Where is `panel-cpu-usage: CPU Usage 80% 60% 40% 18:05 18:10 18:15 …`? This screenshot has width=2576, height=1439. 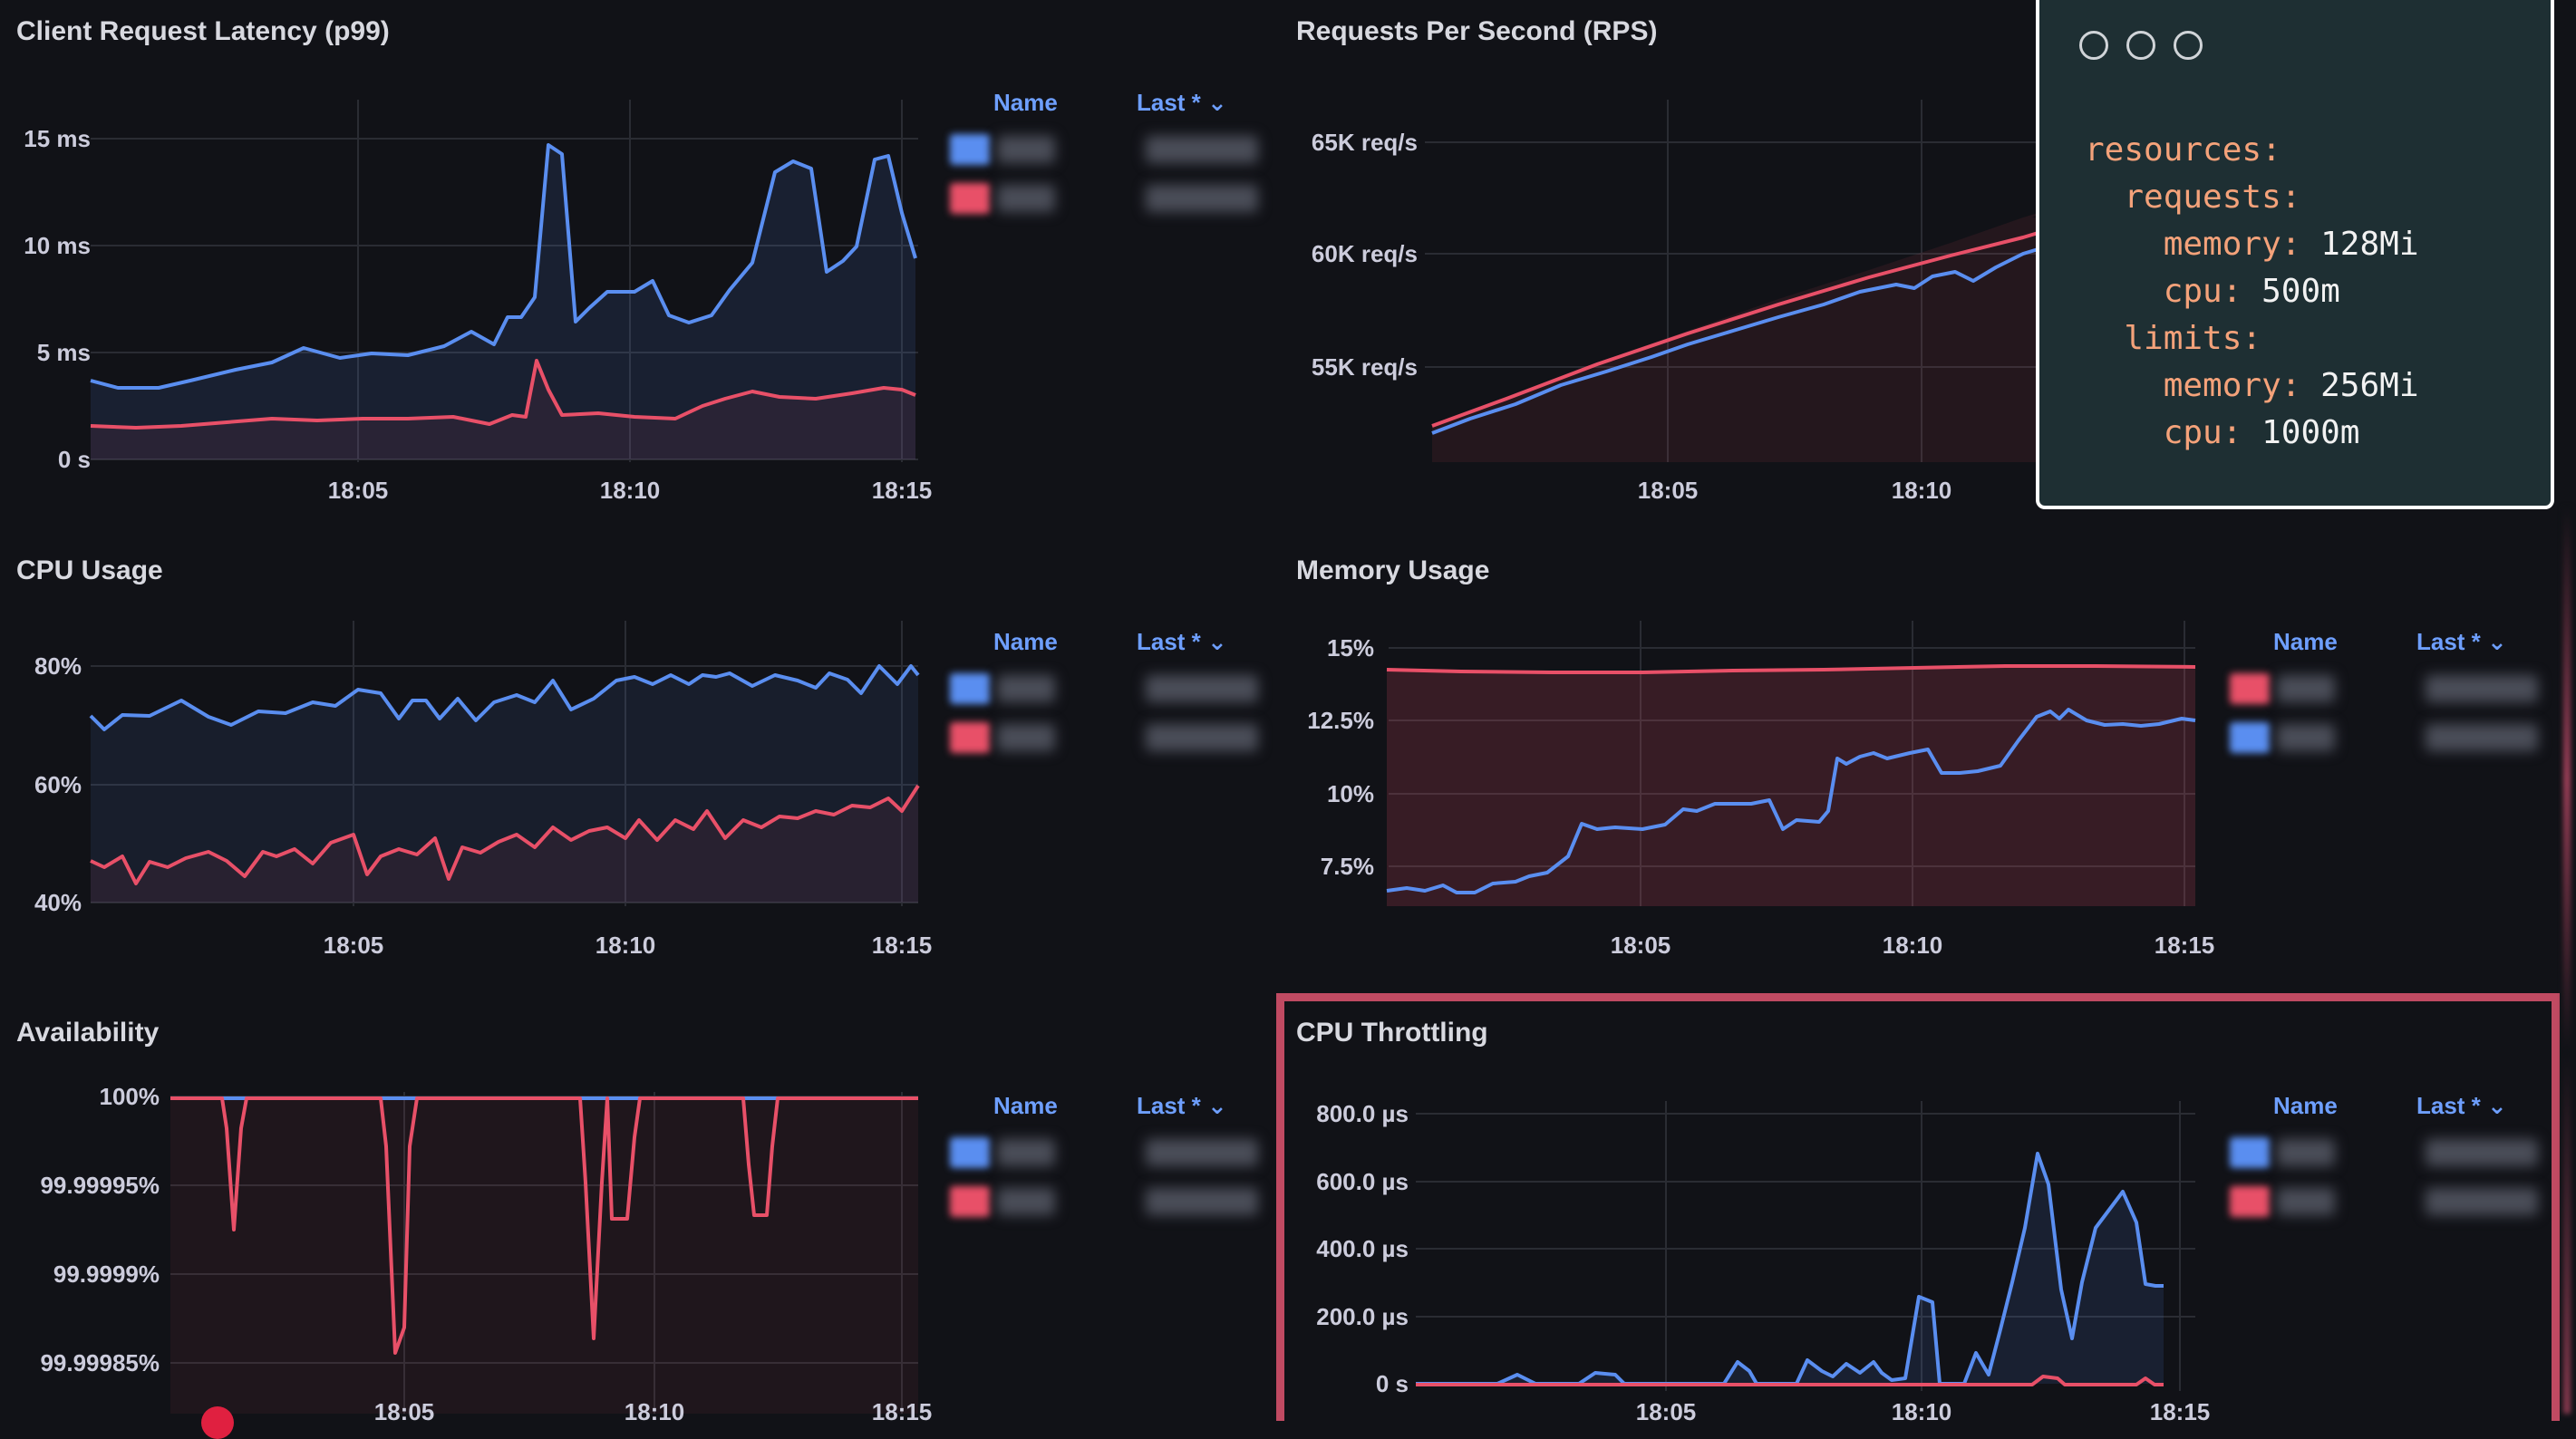 panel-cpu-usage: CPU Usage 80% 60% 40% 18:05 18:10 18:15 … is located at coordinates (634, 756).